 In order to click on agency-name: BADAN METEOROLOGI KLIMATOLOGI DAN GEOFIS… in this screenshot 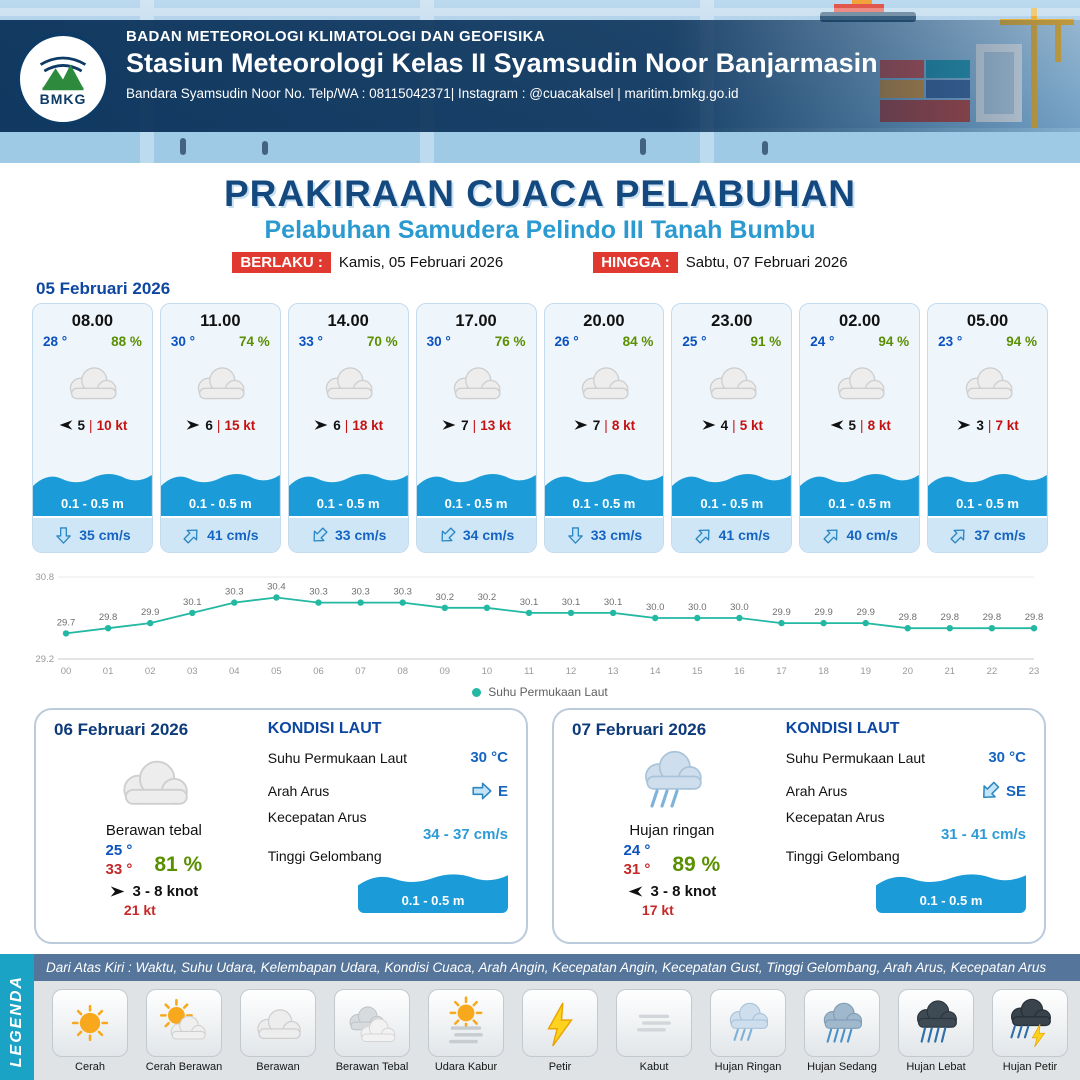, I will do `click(336, 36)`.